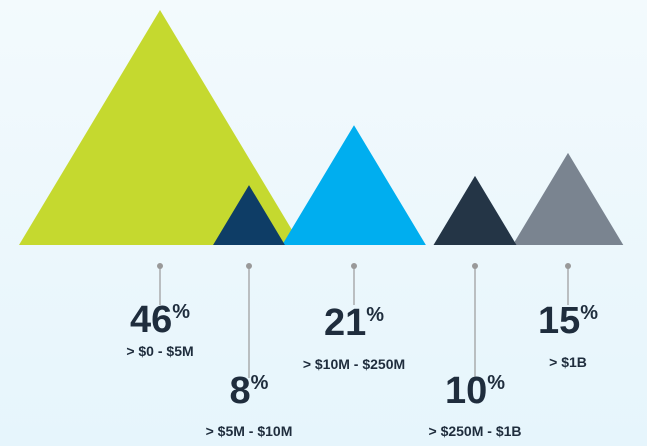 The width and height of the screenshot is (647, 446). I want to click on category-label: > $250M - $1B, so click(475, 431).